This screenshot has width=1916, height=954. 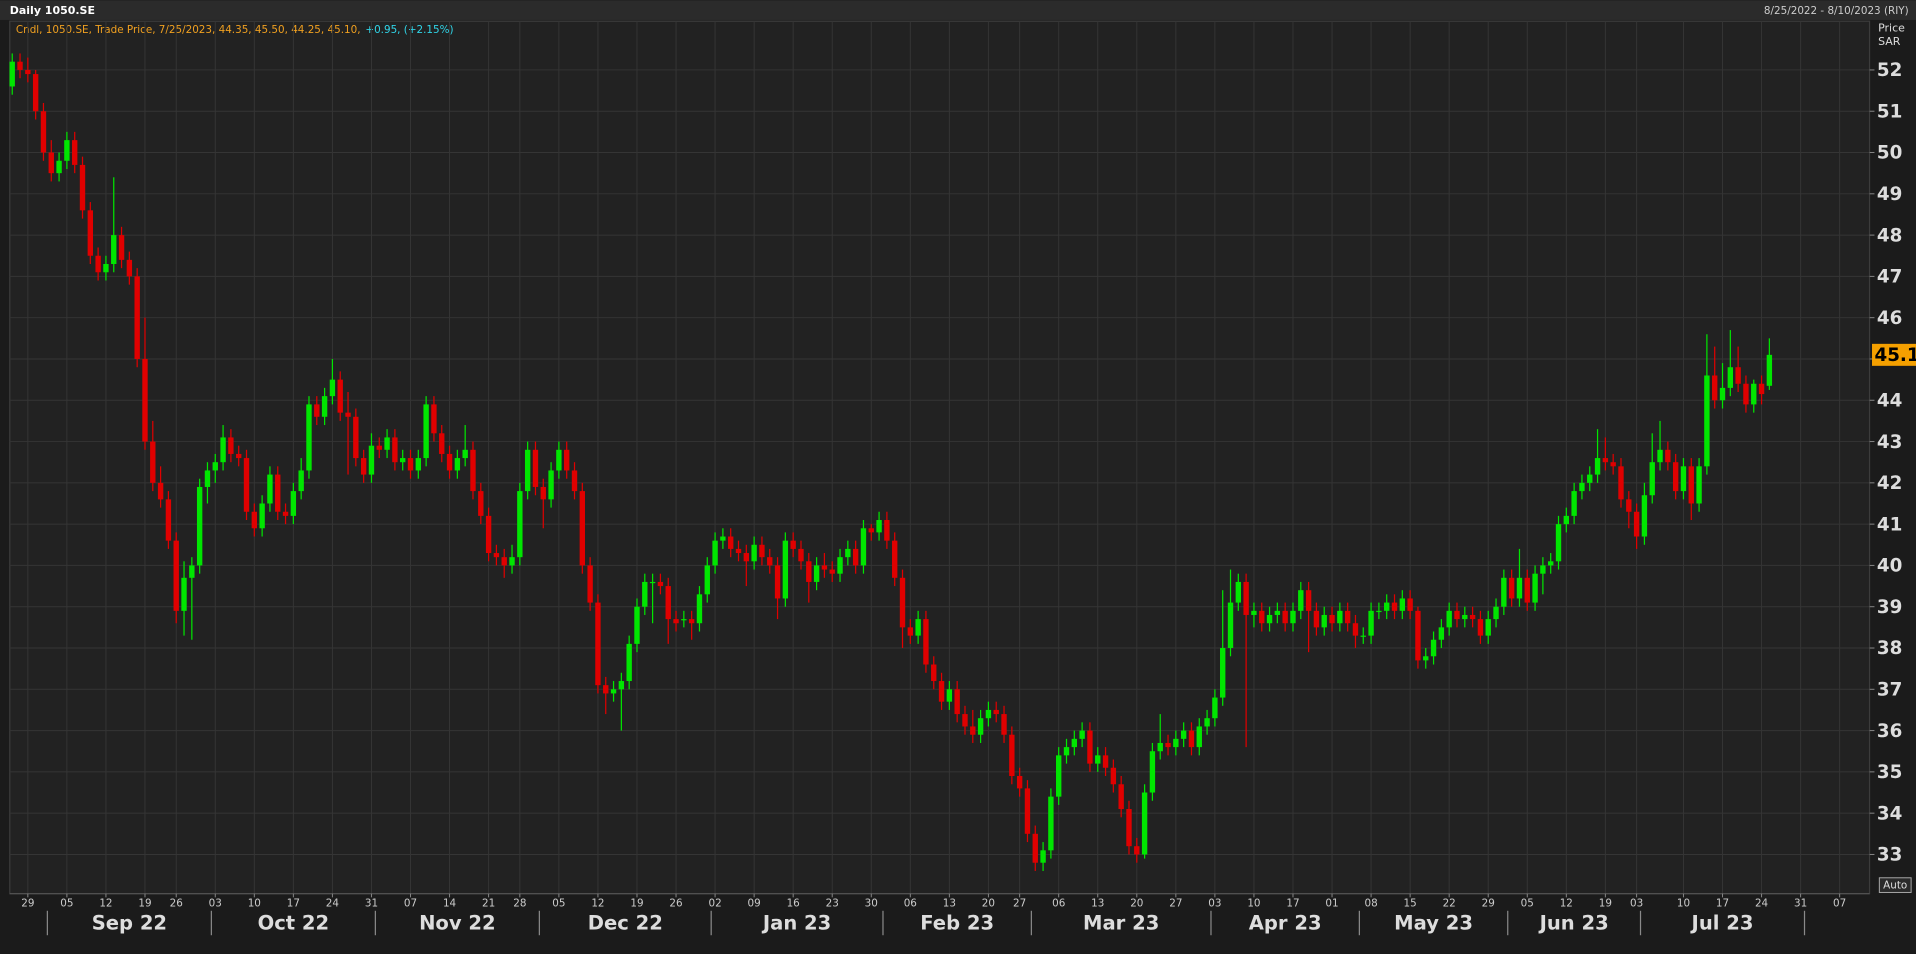 What do you see at coordinates (988, 903) in the screenshot?
I see `x-tick-label: 20` at bounding box center [988, 903].